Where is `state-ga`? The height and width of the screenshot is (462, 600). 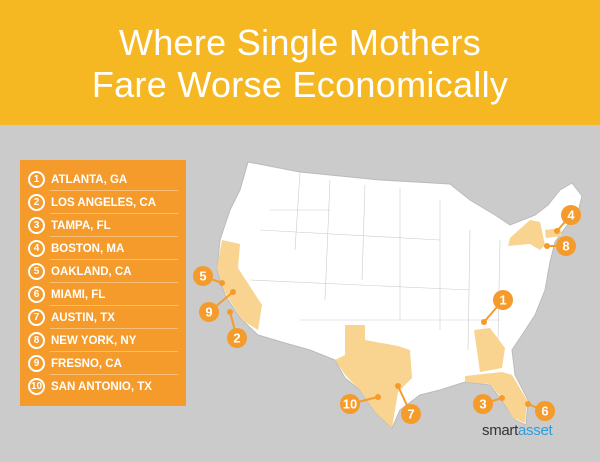
state-ga is located at coordinates (489, 350).